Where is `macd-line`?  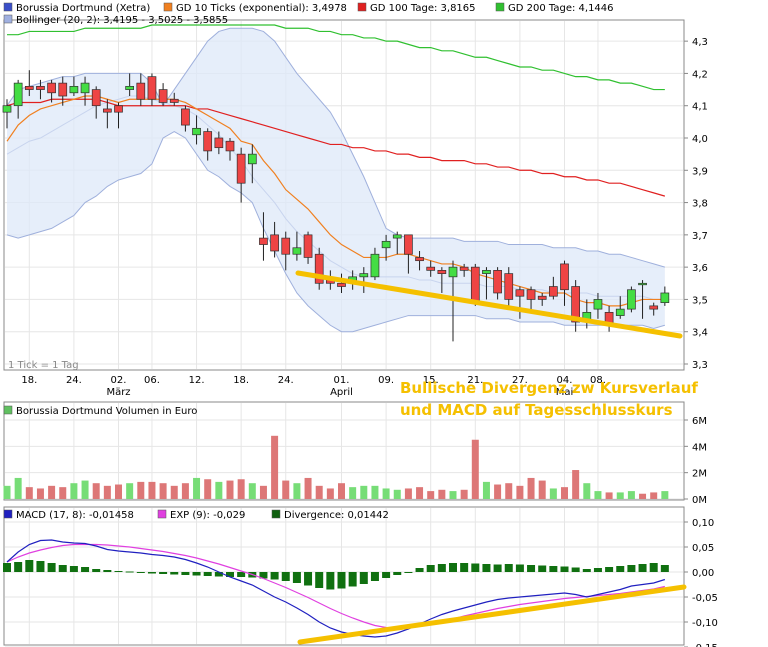 macd-line is located at coordinates (336, 588).